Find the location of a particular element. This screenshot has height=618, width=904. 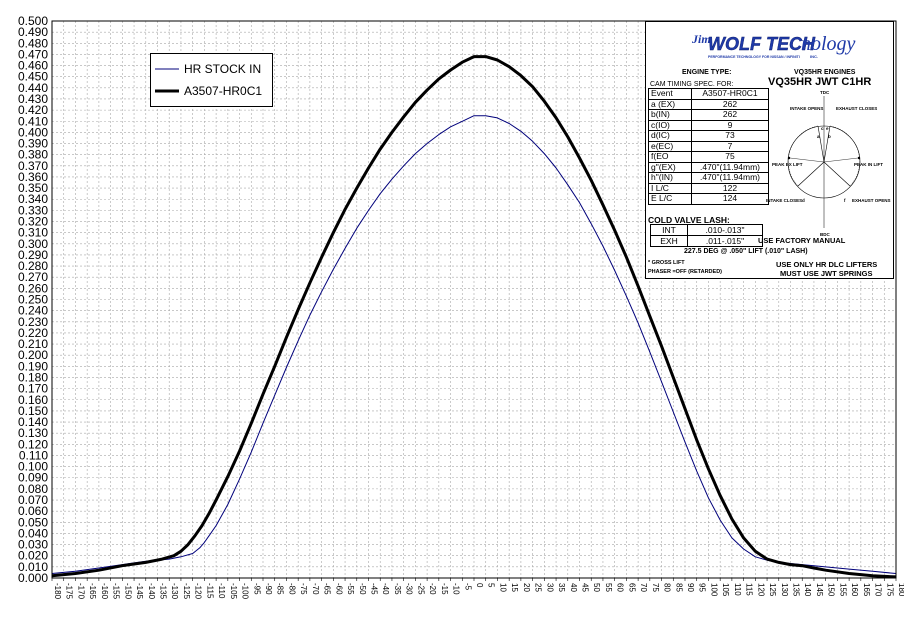

x-tick-label: 140 is located at coordinates (807, 590).